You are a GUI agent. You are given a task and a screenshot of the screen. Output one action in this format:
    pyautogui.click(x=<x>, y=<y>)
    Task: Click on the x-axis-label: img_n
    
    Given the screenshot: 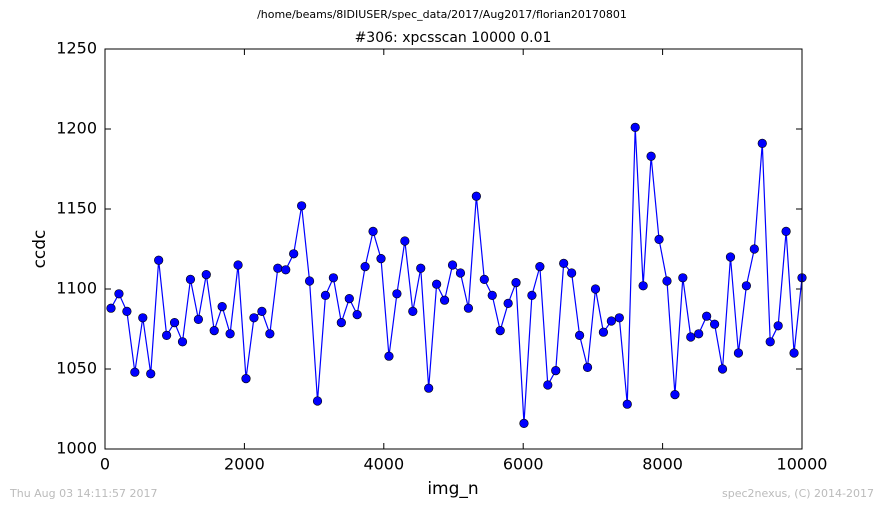 What is the action you would take?
    pyautogui.click(x=452, y=489)
    